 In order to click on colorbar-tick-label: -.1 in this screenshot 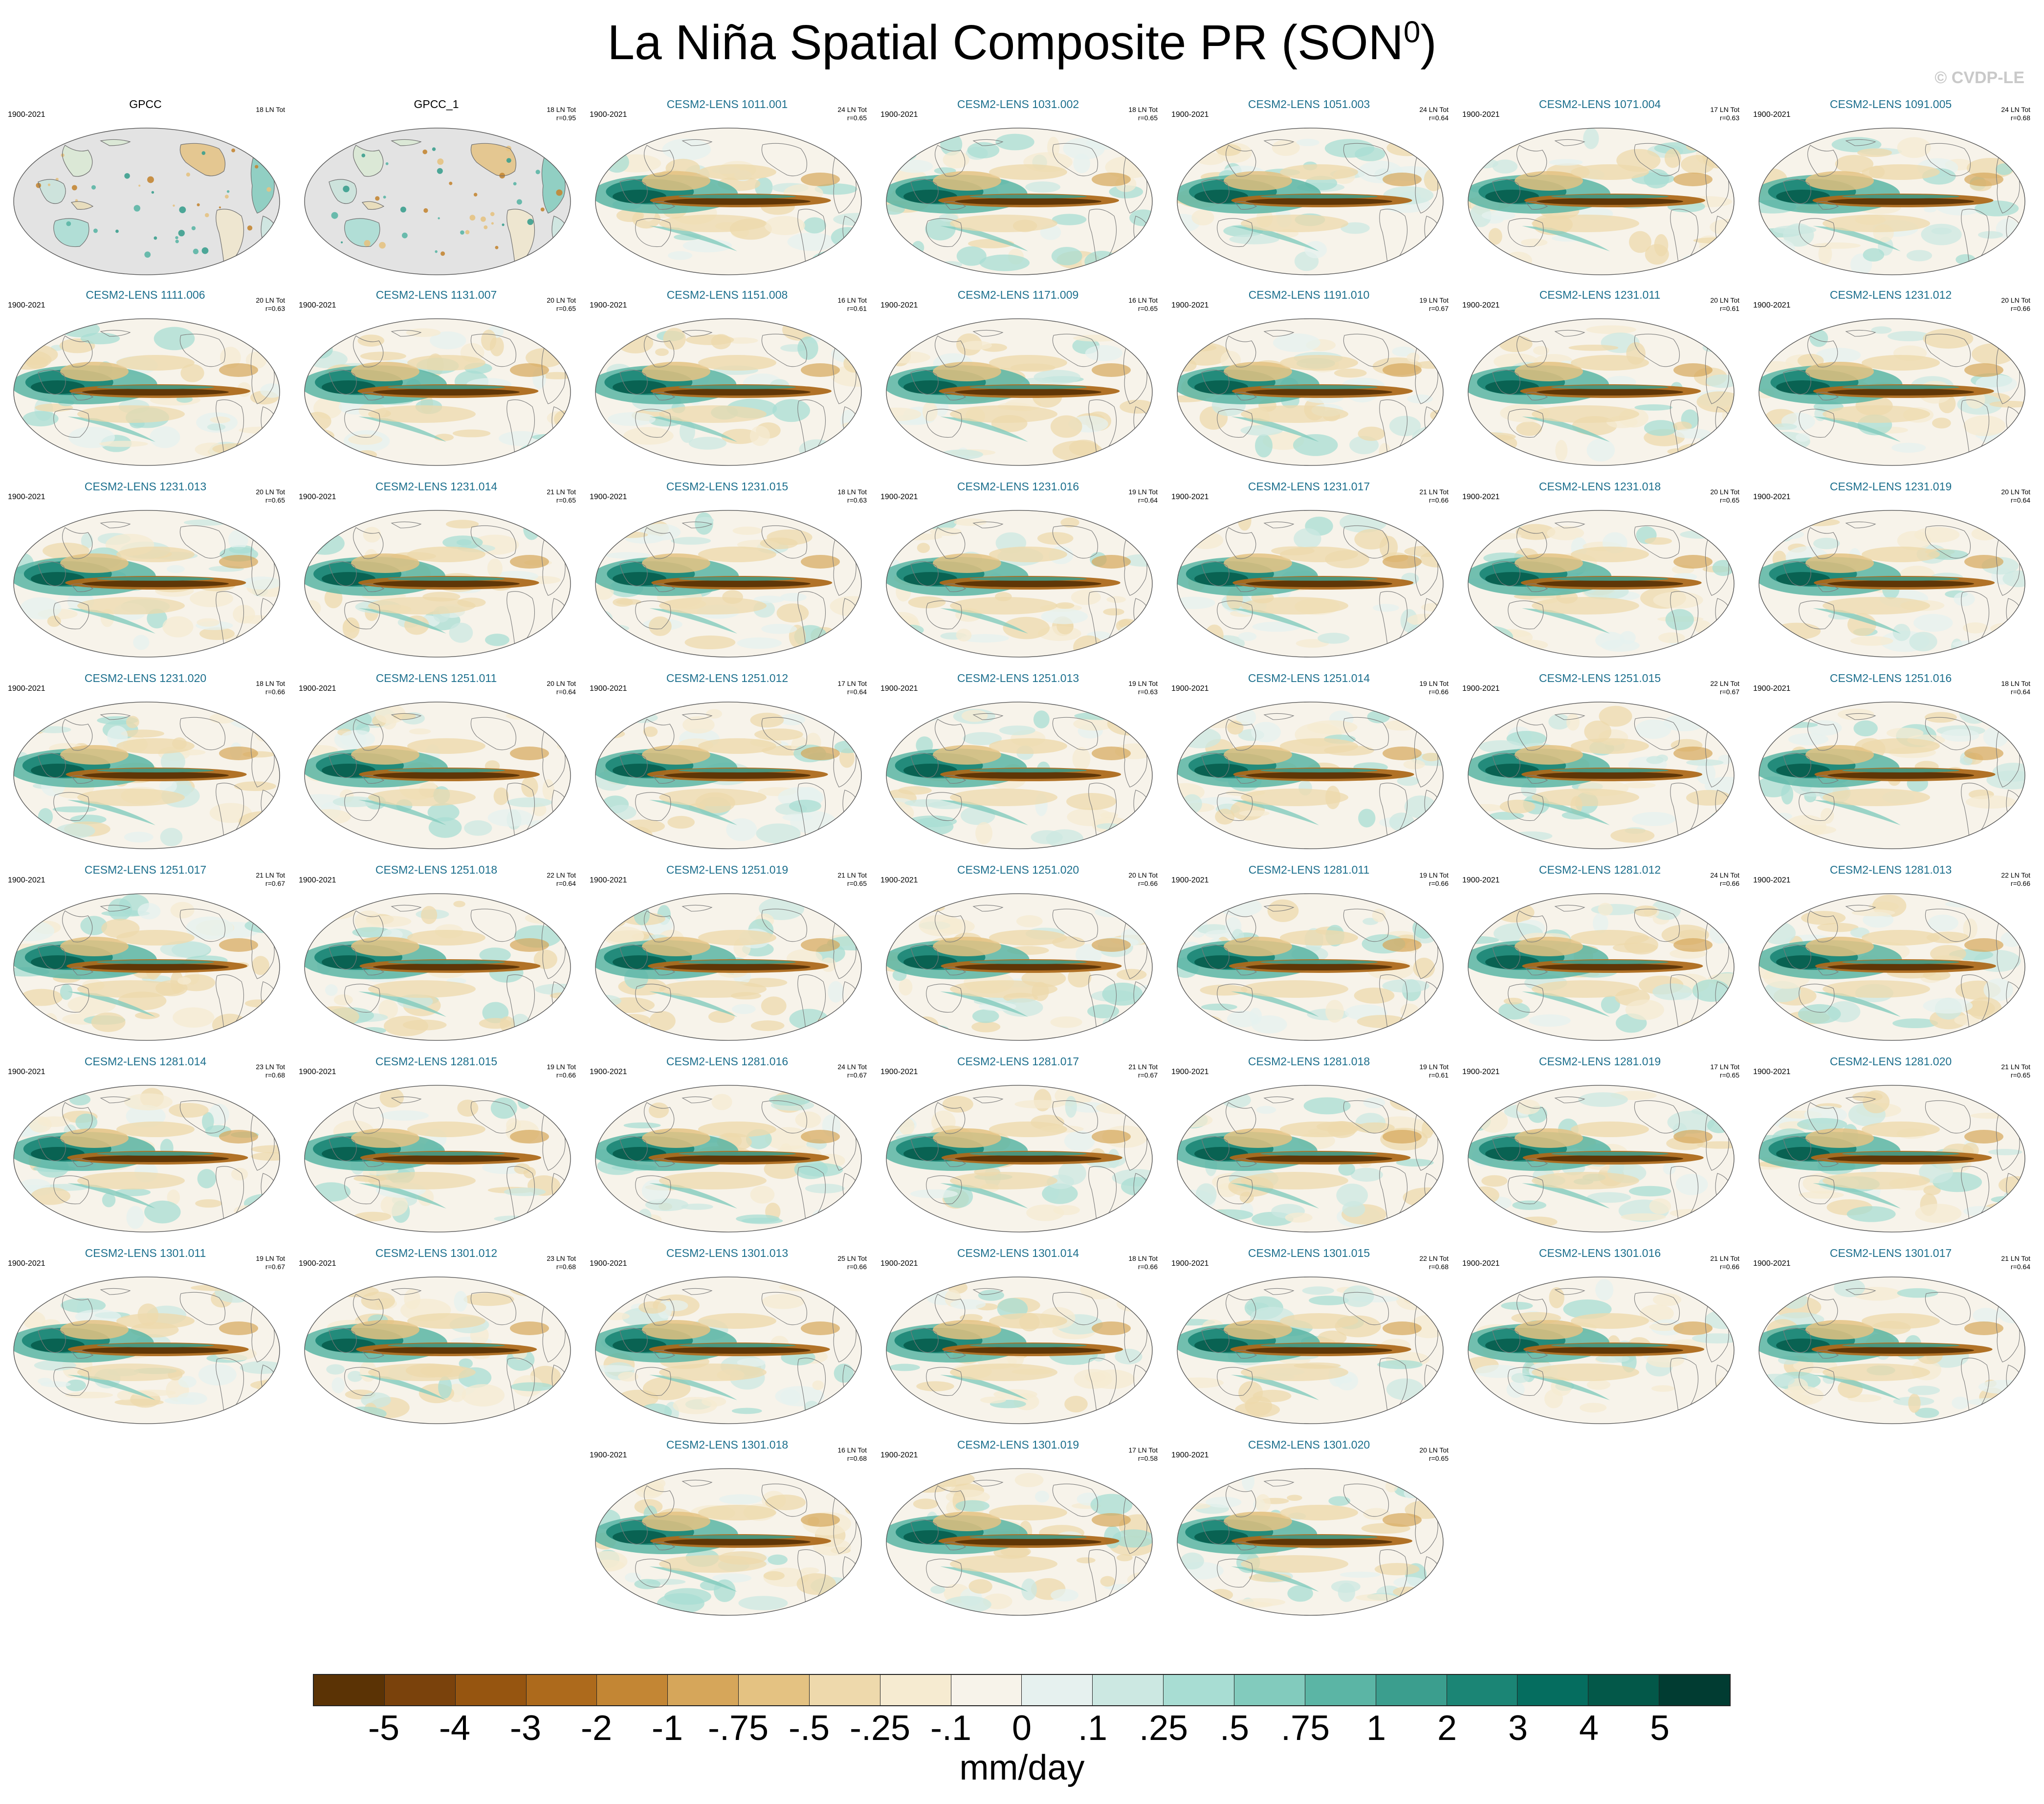, I will do `click(951, 1728)`.